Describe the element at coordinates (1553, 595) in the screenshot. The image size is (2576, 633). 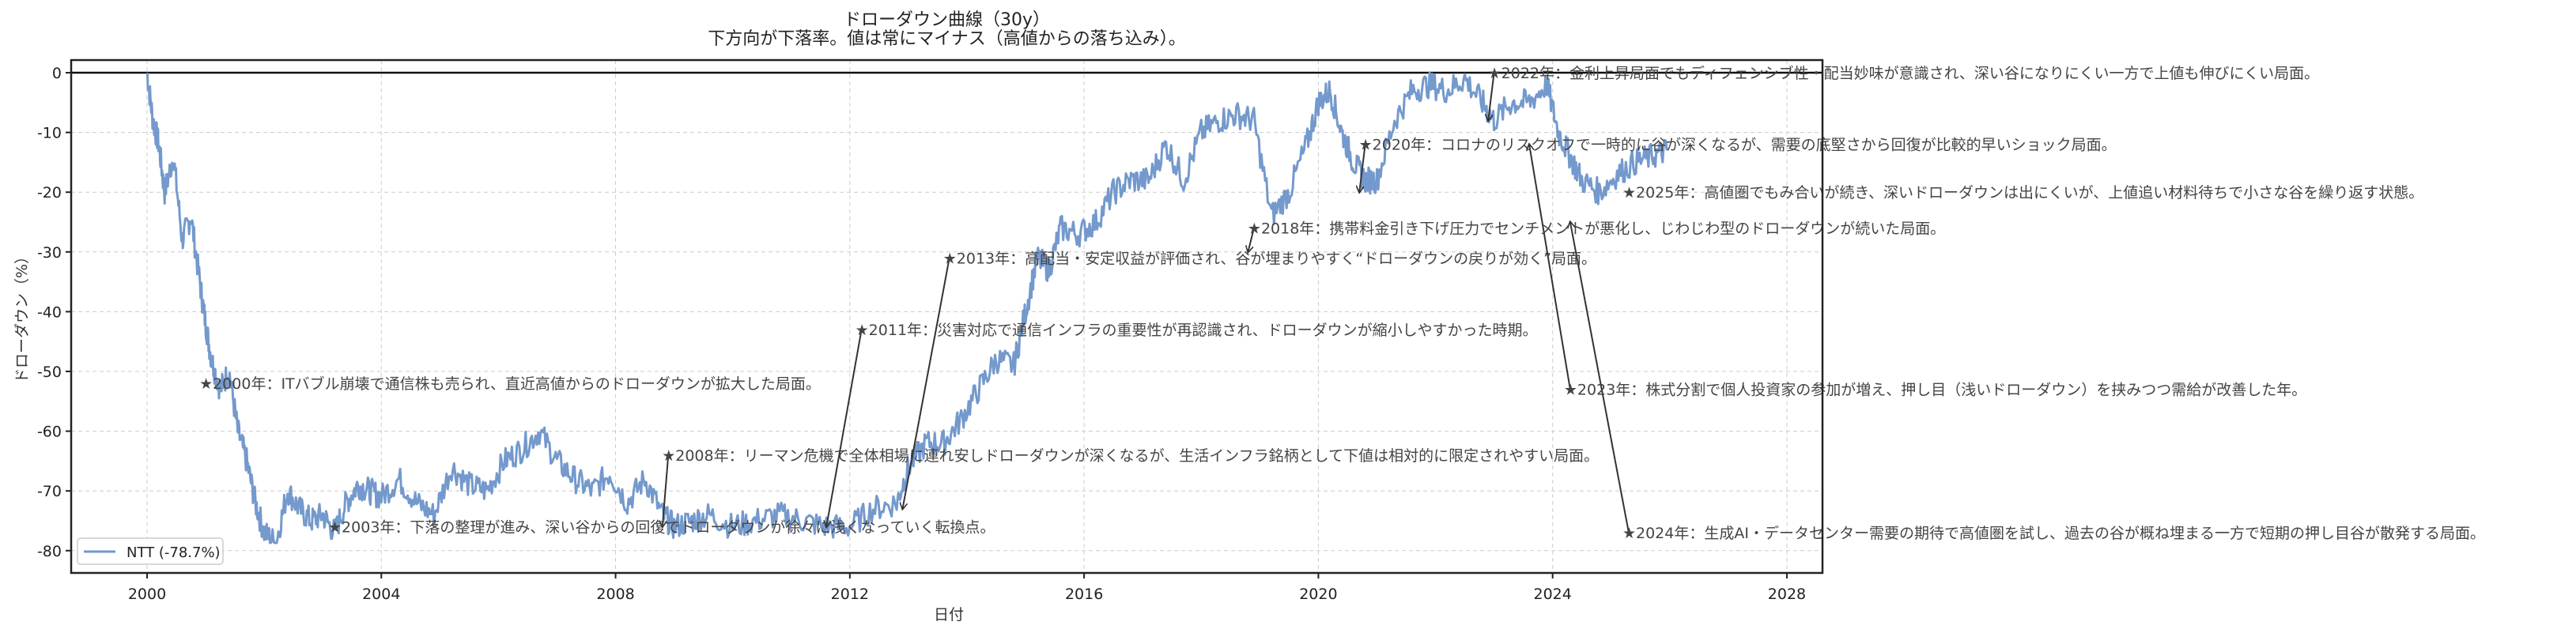
I see `x-tick-label: 2024` at that location.